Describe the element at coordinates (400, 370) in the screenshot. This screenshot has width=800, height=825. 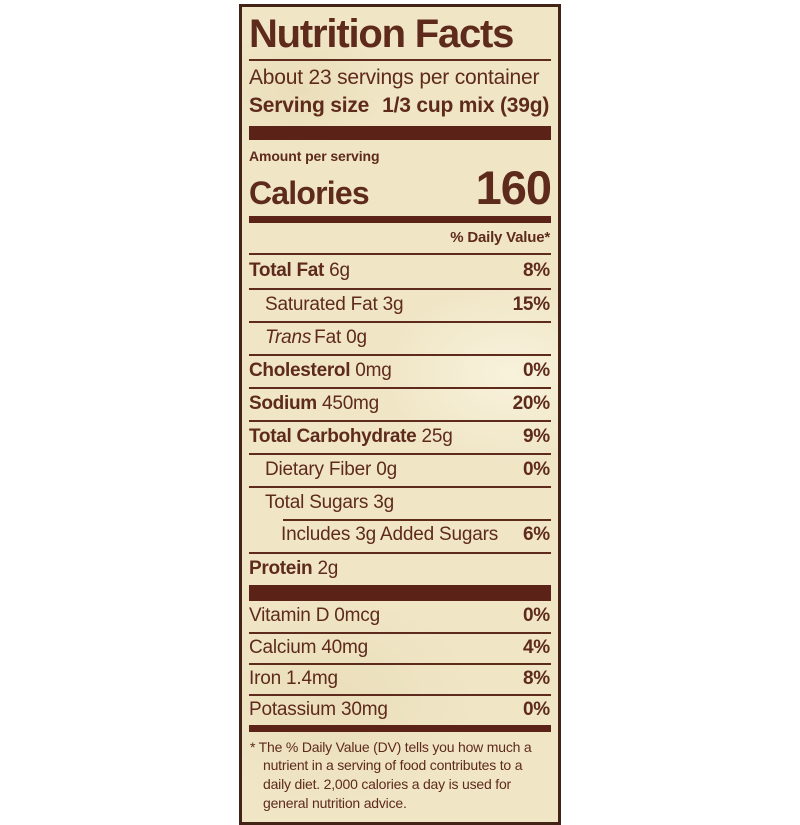
I see `nutrient-row: Cholesterol 0mg 0%` at that location.